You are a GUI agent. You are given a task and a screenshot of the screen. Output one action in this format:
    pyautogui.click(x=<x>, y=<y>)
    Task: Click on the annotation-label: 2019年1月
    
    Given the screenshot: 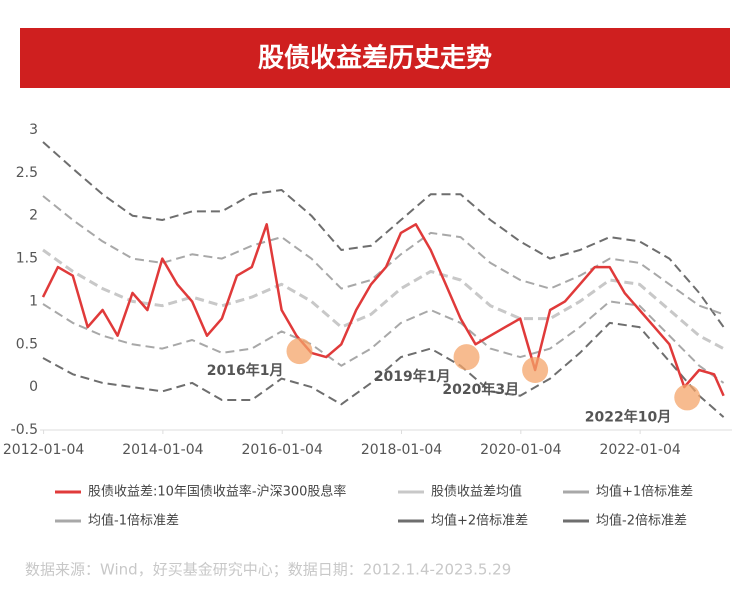 What is the action you would take?
    pyautogui.click(x=412, y=376)
    